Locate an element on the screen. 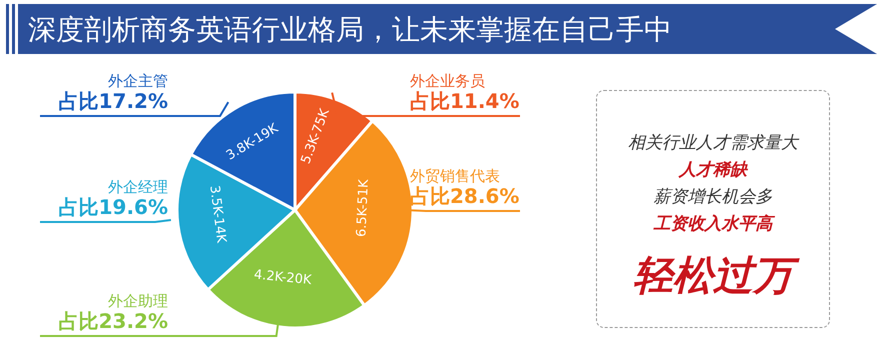  slice-label: 外企主管 is located at coordinates (138, 81).